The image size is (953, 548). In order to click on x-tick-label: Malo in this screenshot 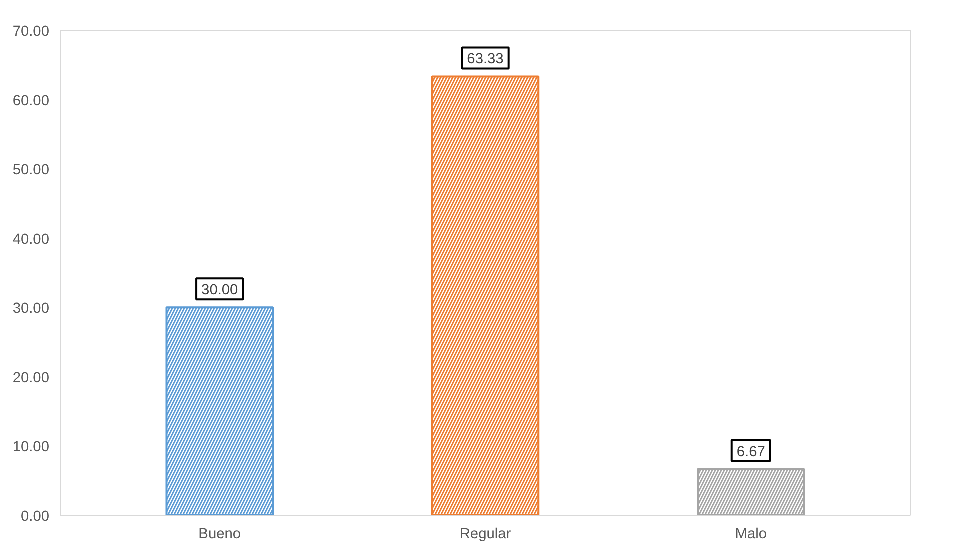, I will do `click(751, 534)`.